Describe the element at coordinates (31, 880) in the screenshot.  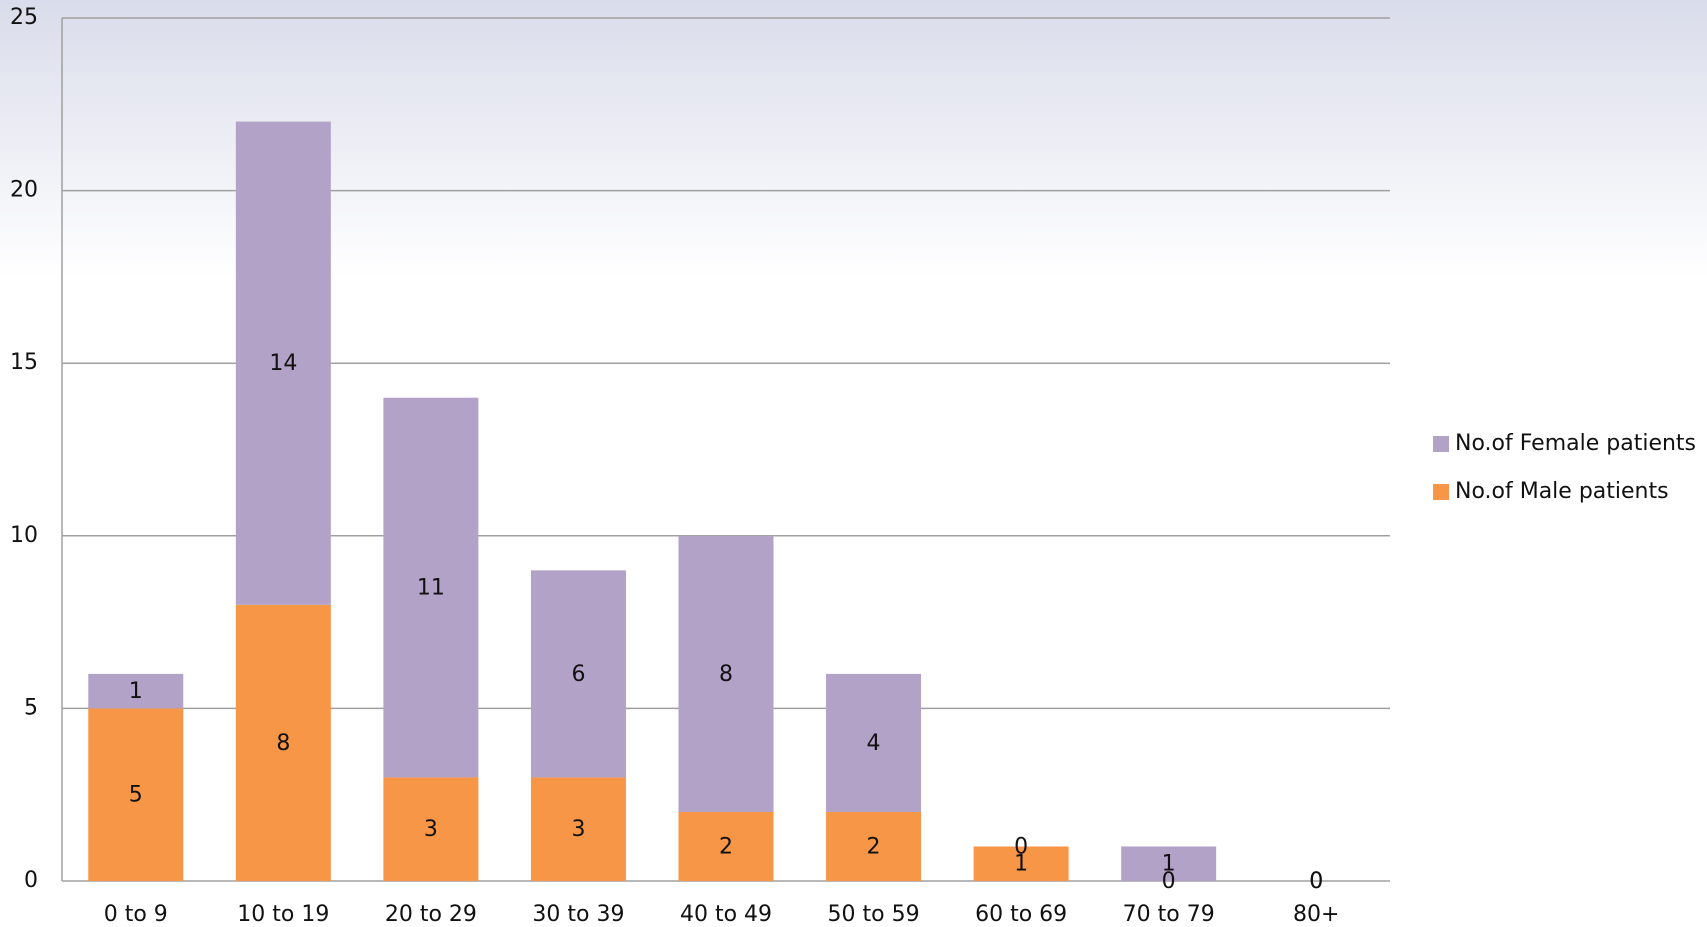
I see `y-tick-label: 0` at that location.